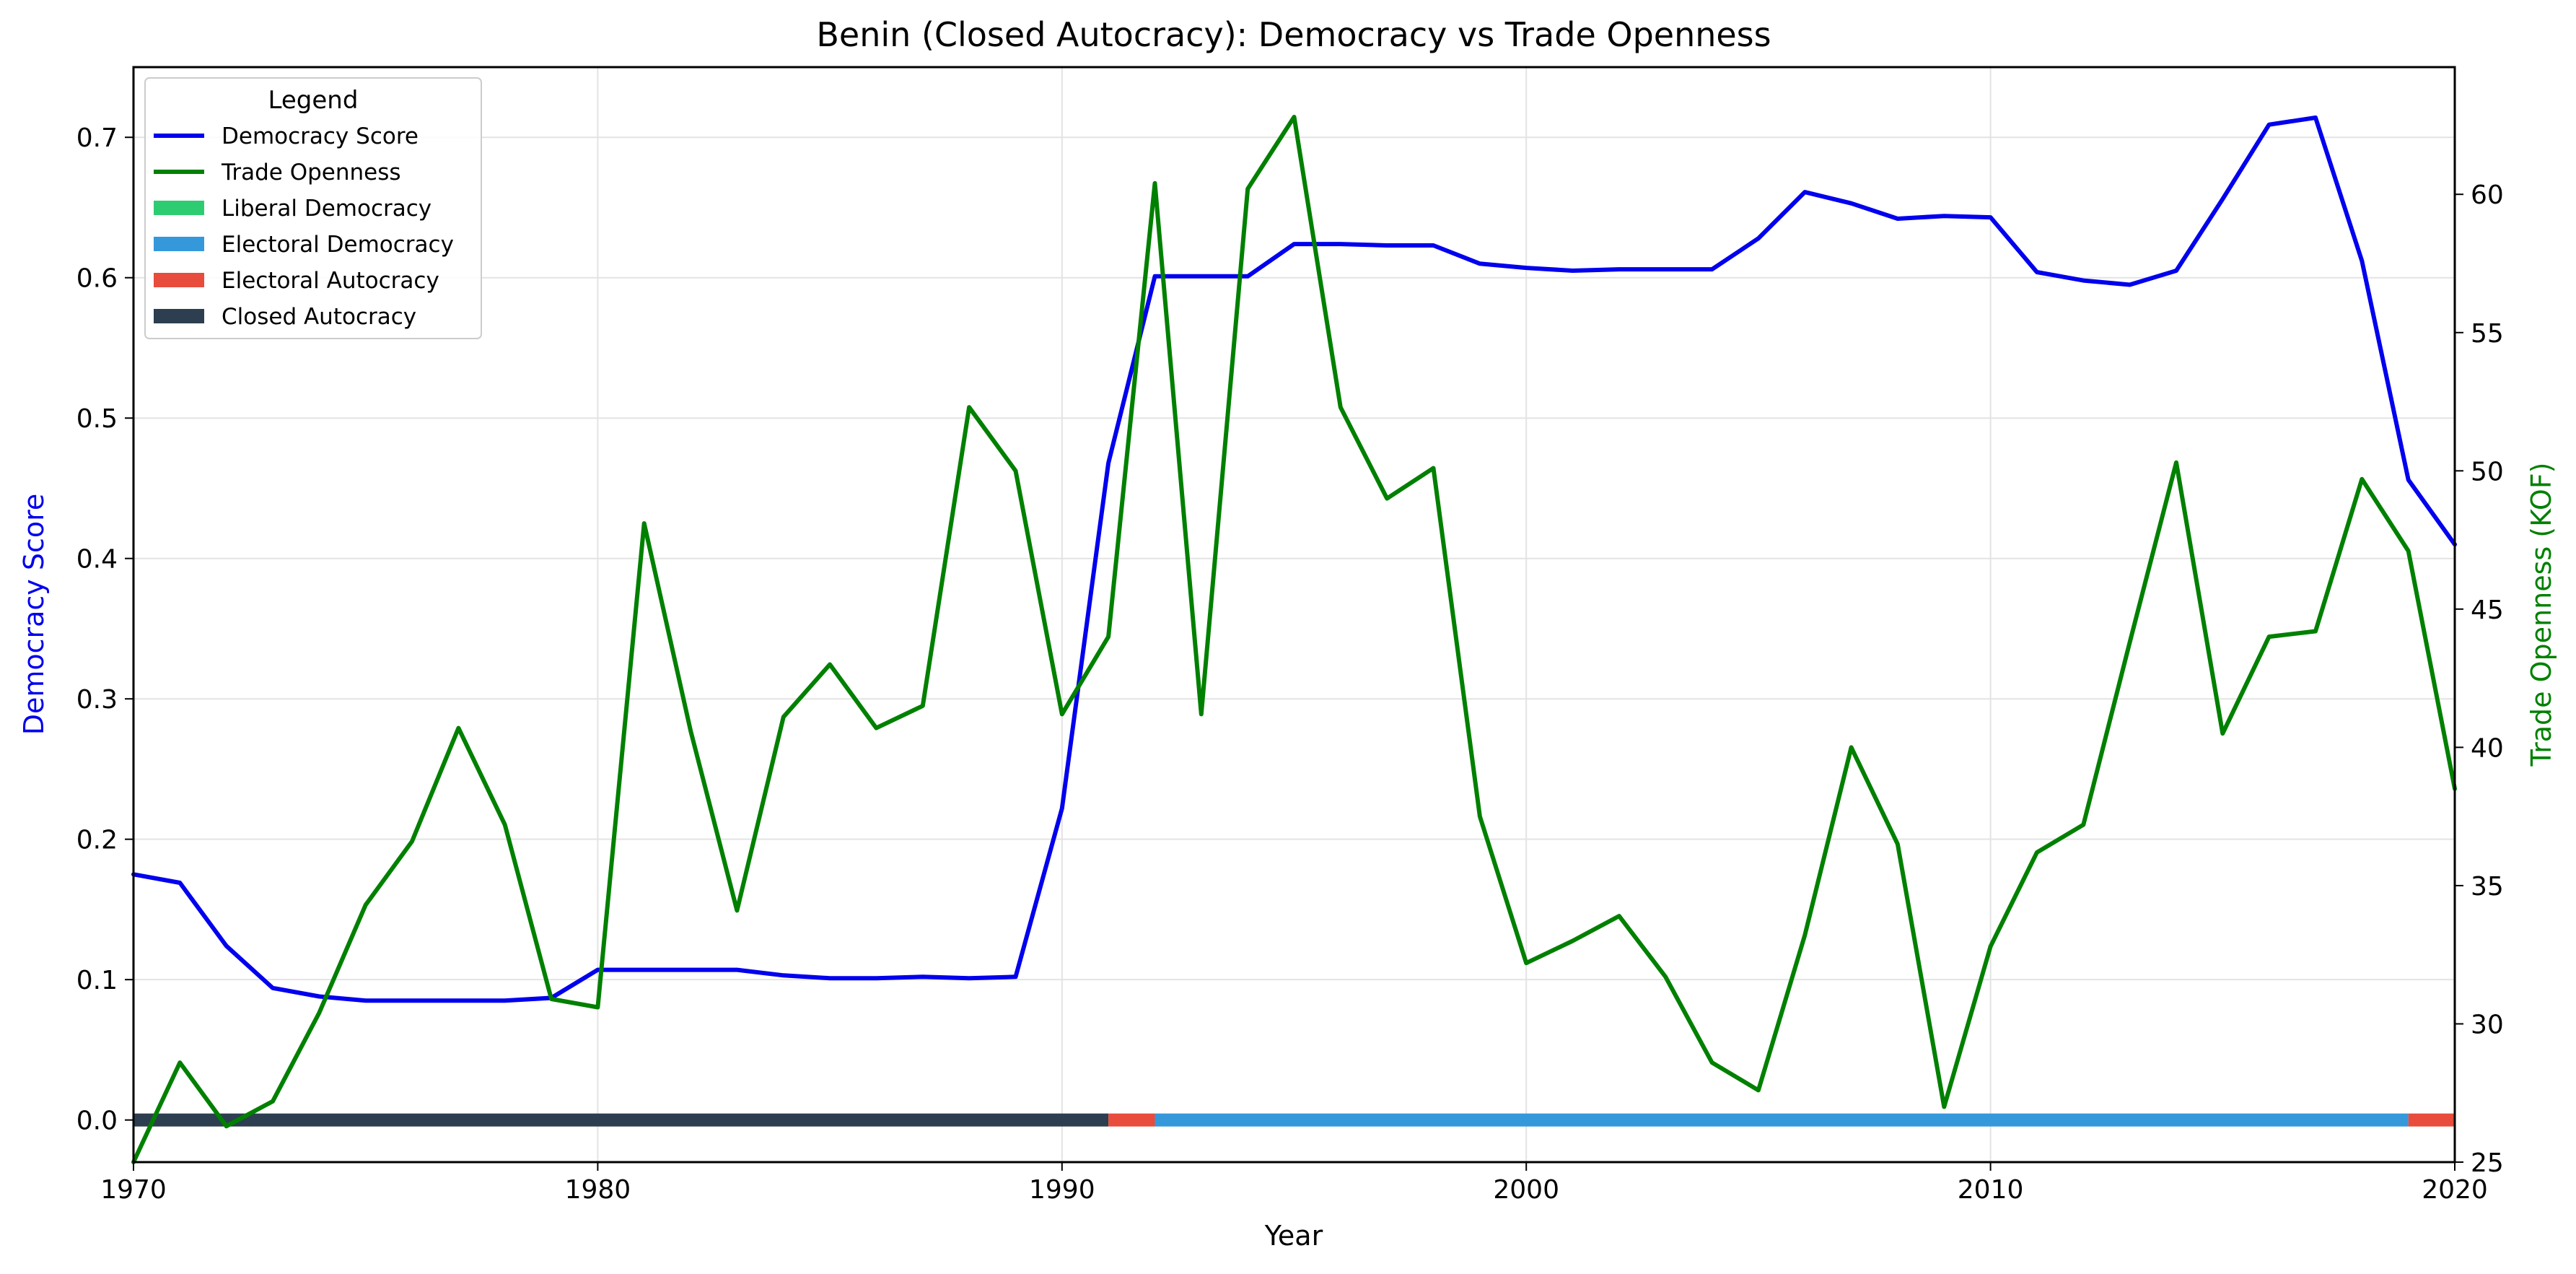  I want to click on y-left-tick-label: 0.2, so click(97, 840).